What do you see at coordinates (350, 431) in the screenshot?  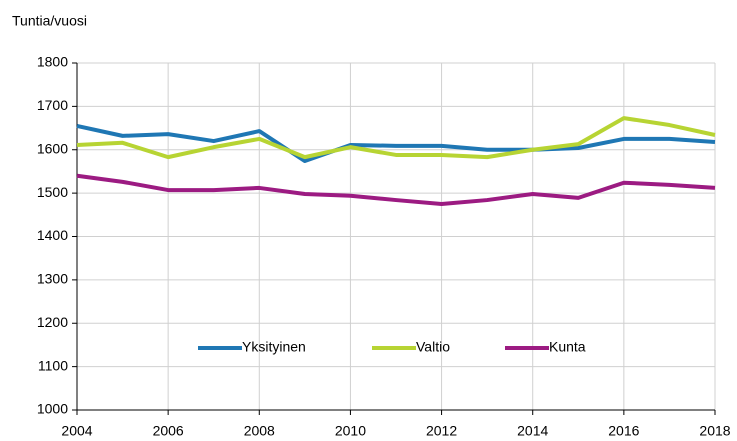 I see `x-tick-label: 2010` at bounding box center [350, 431].